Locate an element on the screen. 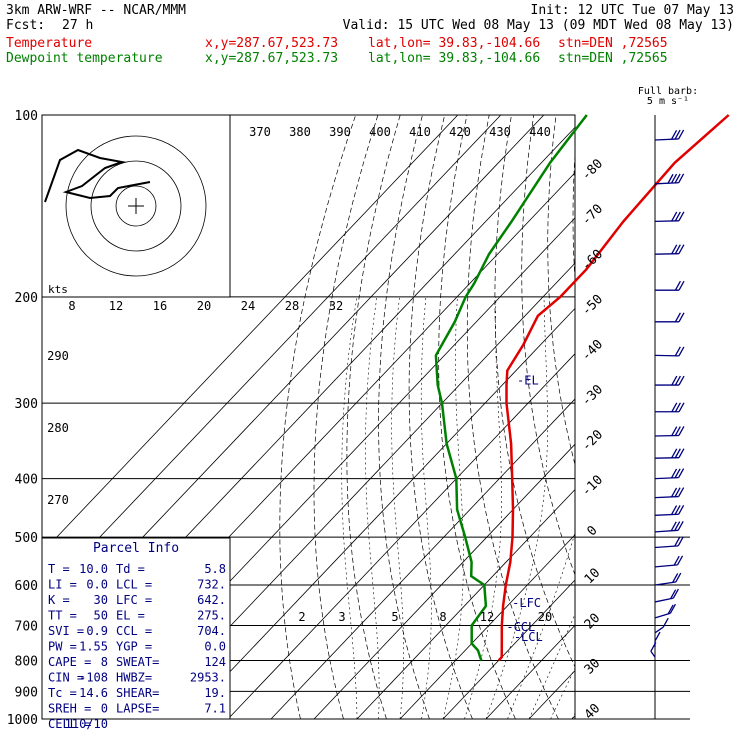  pressure-tick-label: 300 is located at coordinates (26, 404).